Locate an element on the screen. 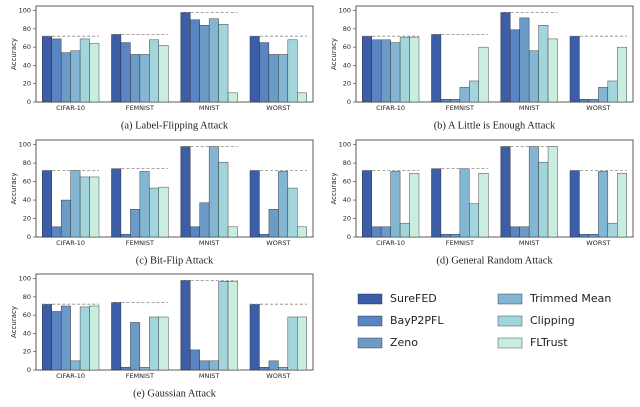 This screenshot has height=407, width=640. y-axis-label: Accuracy is located at coordinates (14, 322).